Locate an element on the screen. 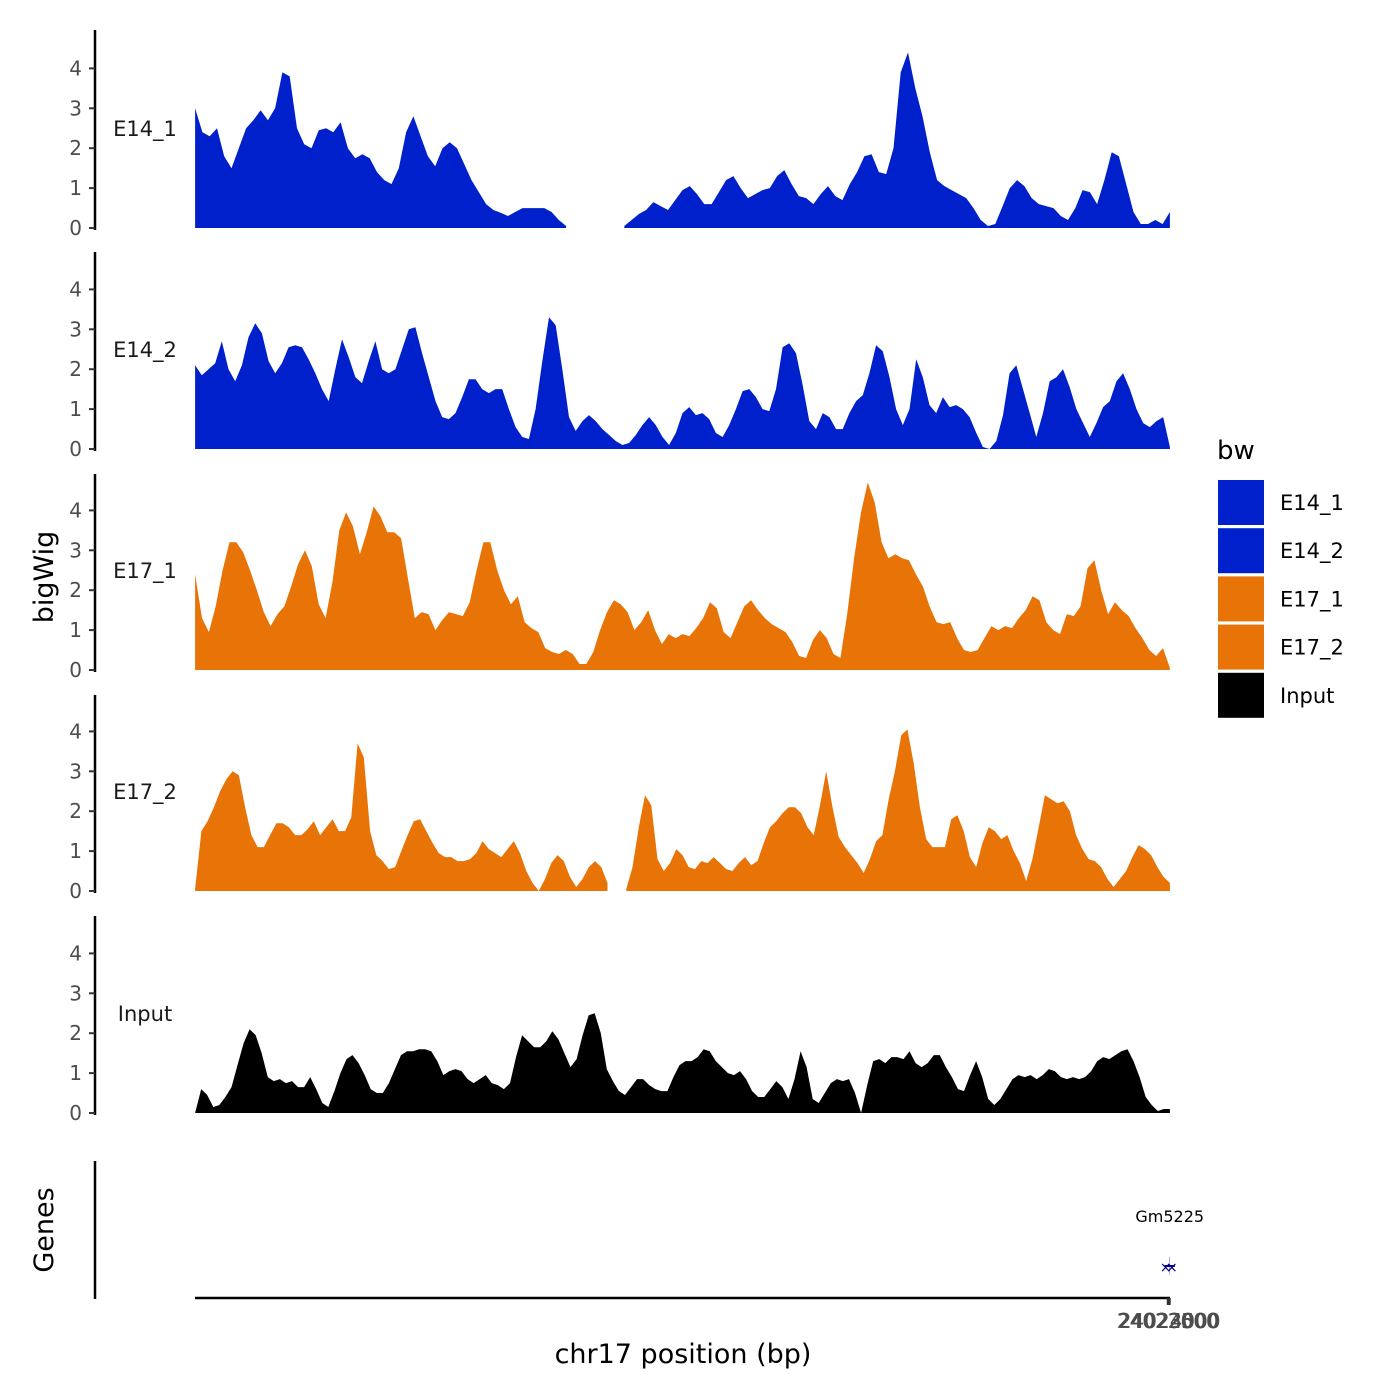  y-tick-label-Input-4: 4 is located at coordinates (75, 953).